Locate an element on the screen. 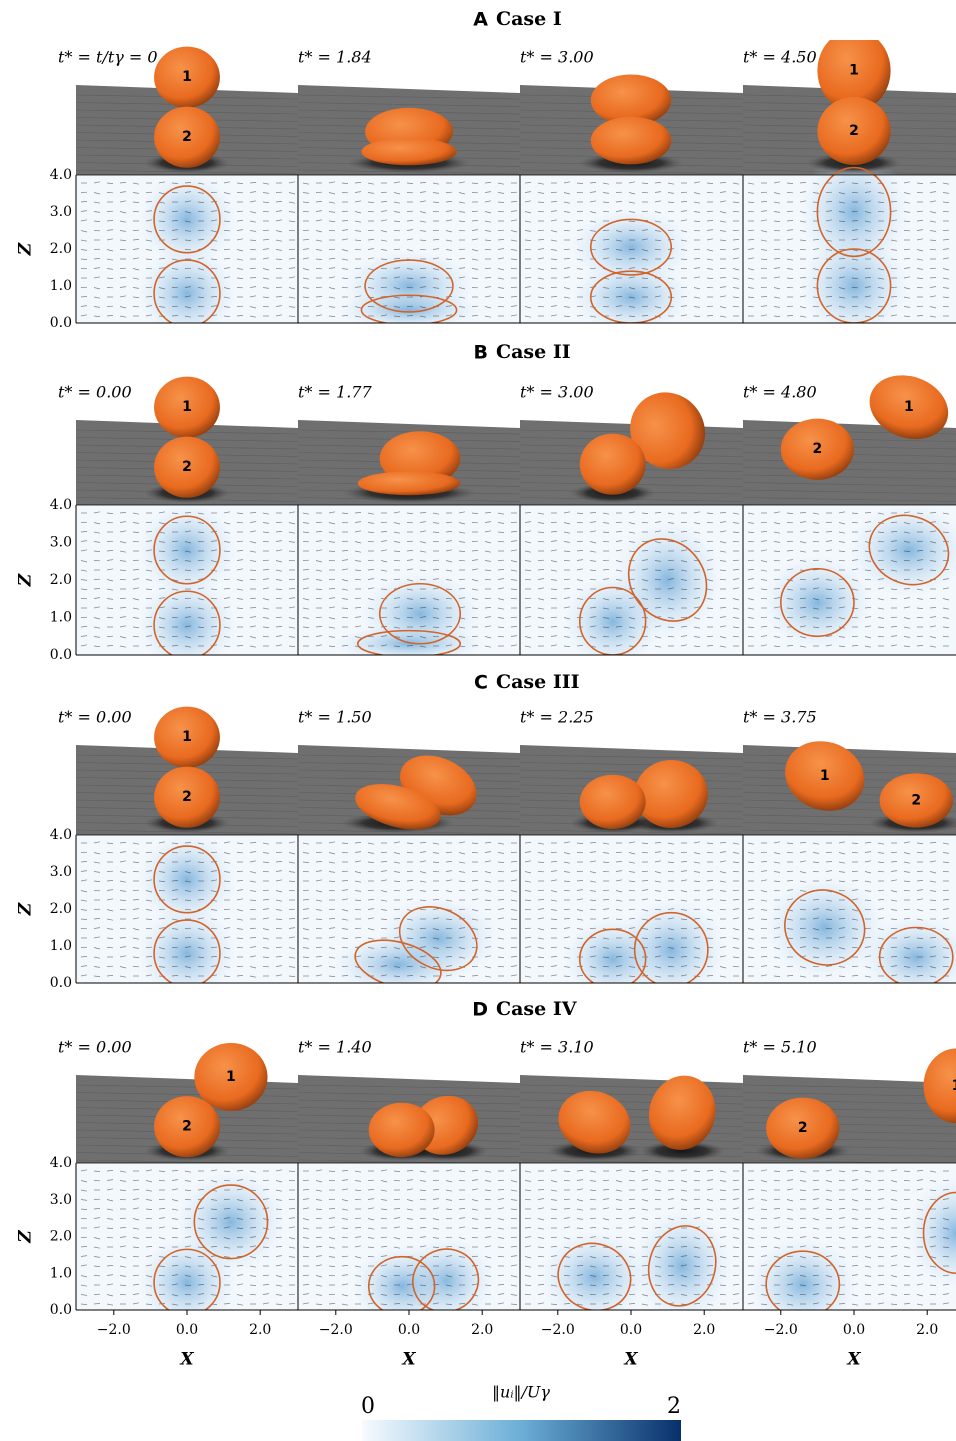  case-title: Case II is located at coordinates (533, 352).